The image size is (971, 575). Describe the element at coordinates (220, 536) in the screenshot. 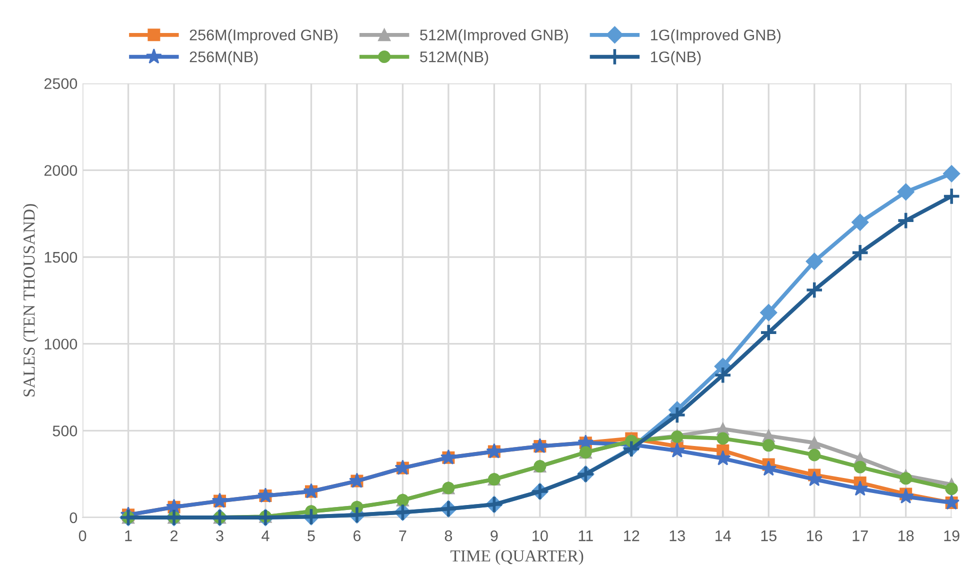

I see `x-tick-label: 3` at that location.